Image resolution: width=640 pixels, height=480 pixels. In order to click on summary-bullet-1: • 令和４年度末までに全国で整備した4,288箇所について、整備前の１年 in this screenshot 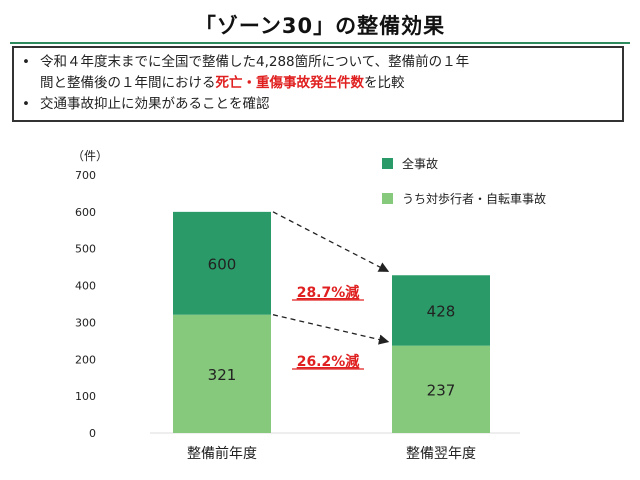, I will do `click(318, 62)`.